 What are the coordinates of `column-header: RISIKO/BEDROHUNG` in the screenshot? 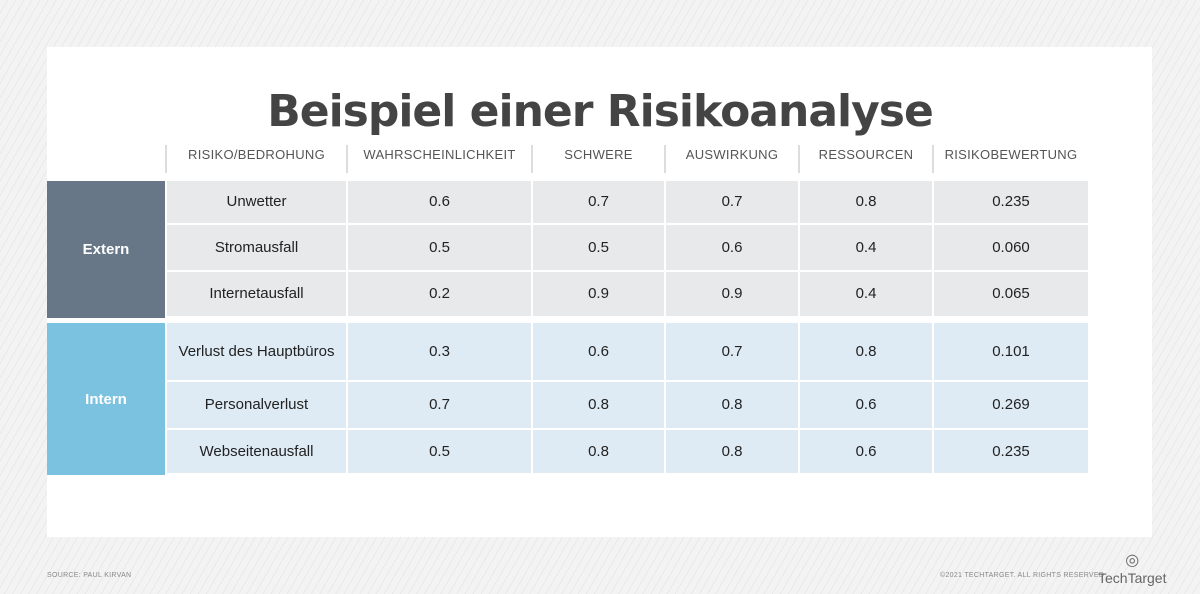 It's located at (255, 159).